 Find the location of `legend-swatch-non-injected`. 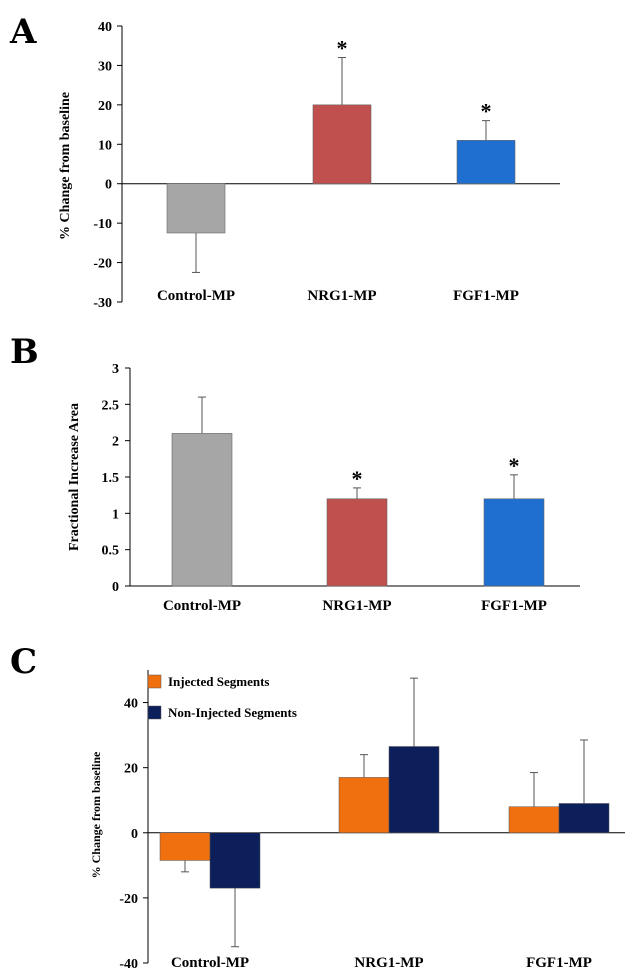

legend-swatch-non-injected is located at coordinates (154, 712).